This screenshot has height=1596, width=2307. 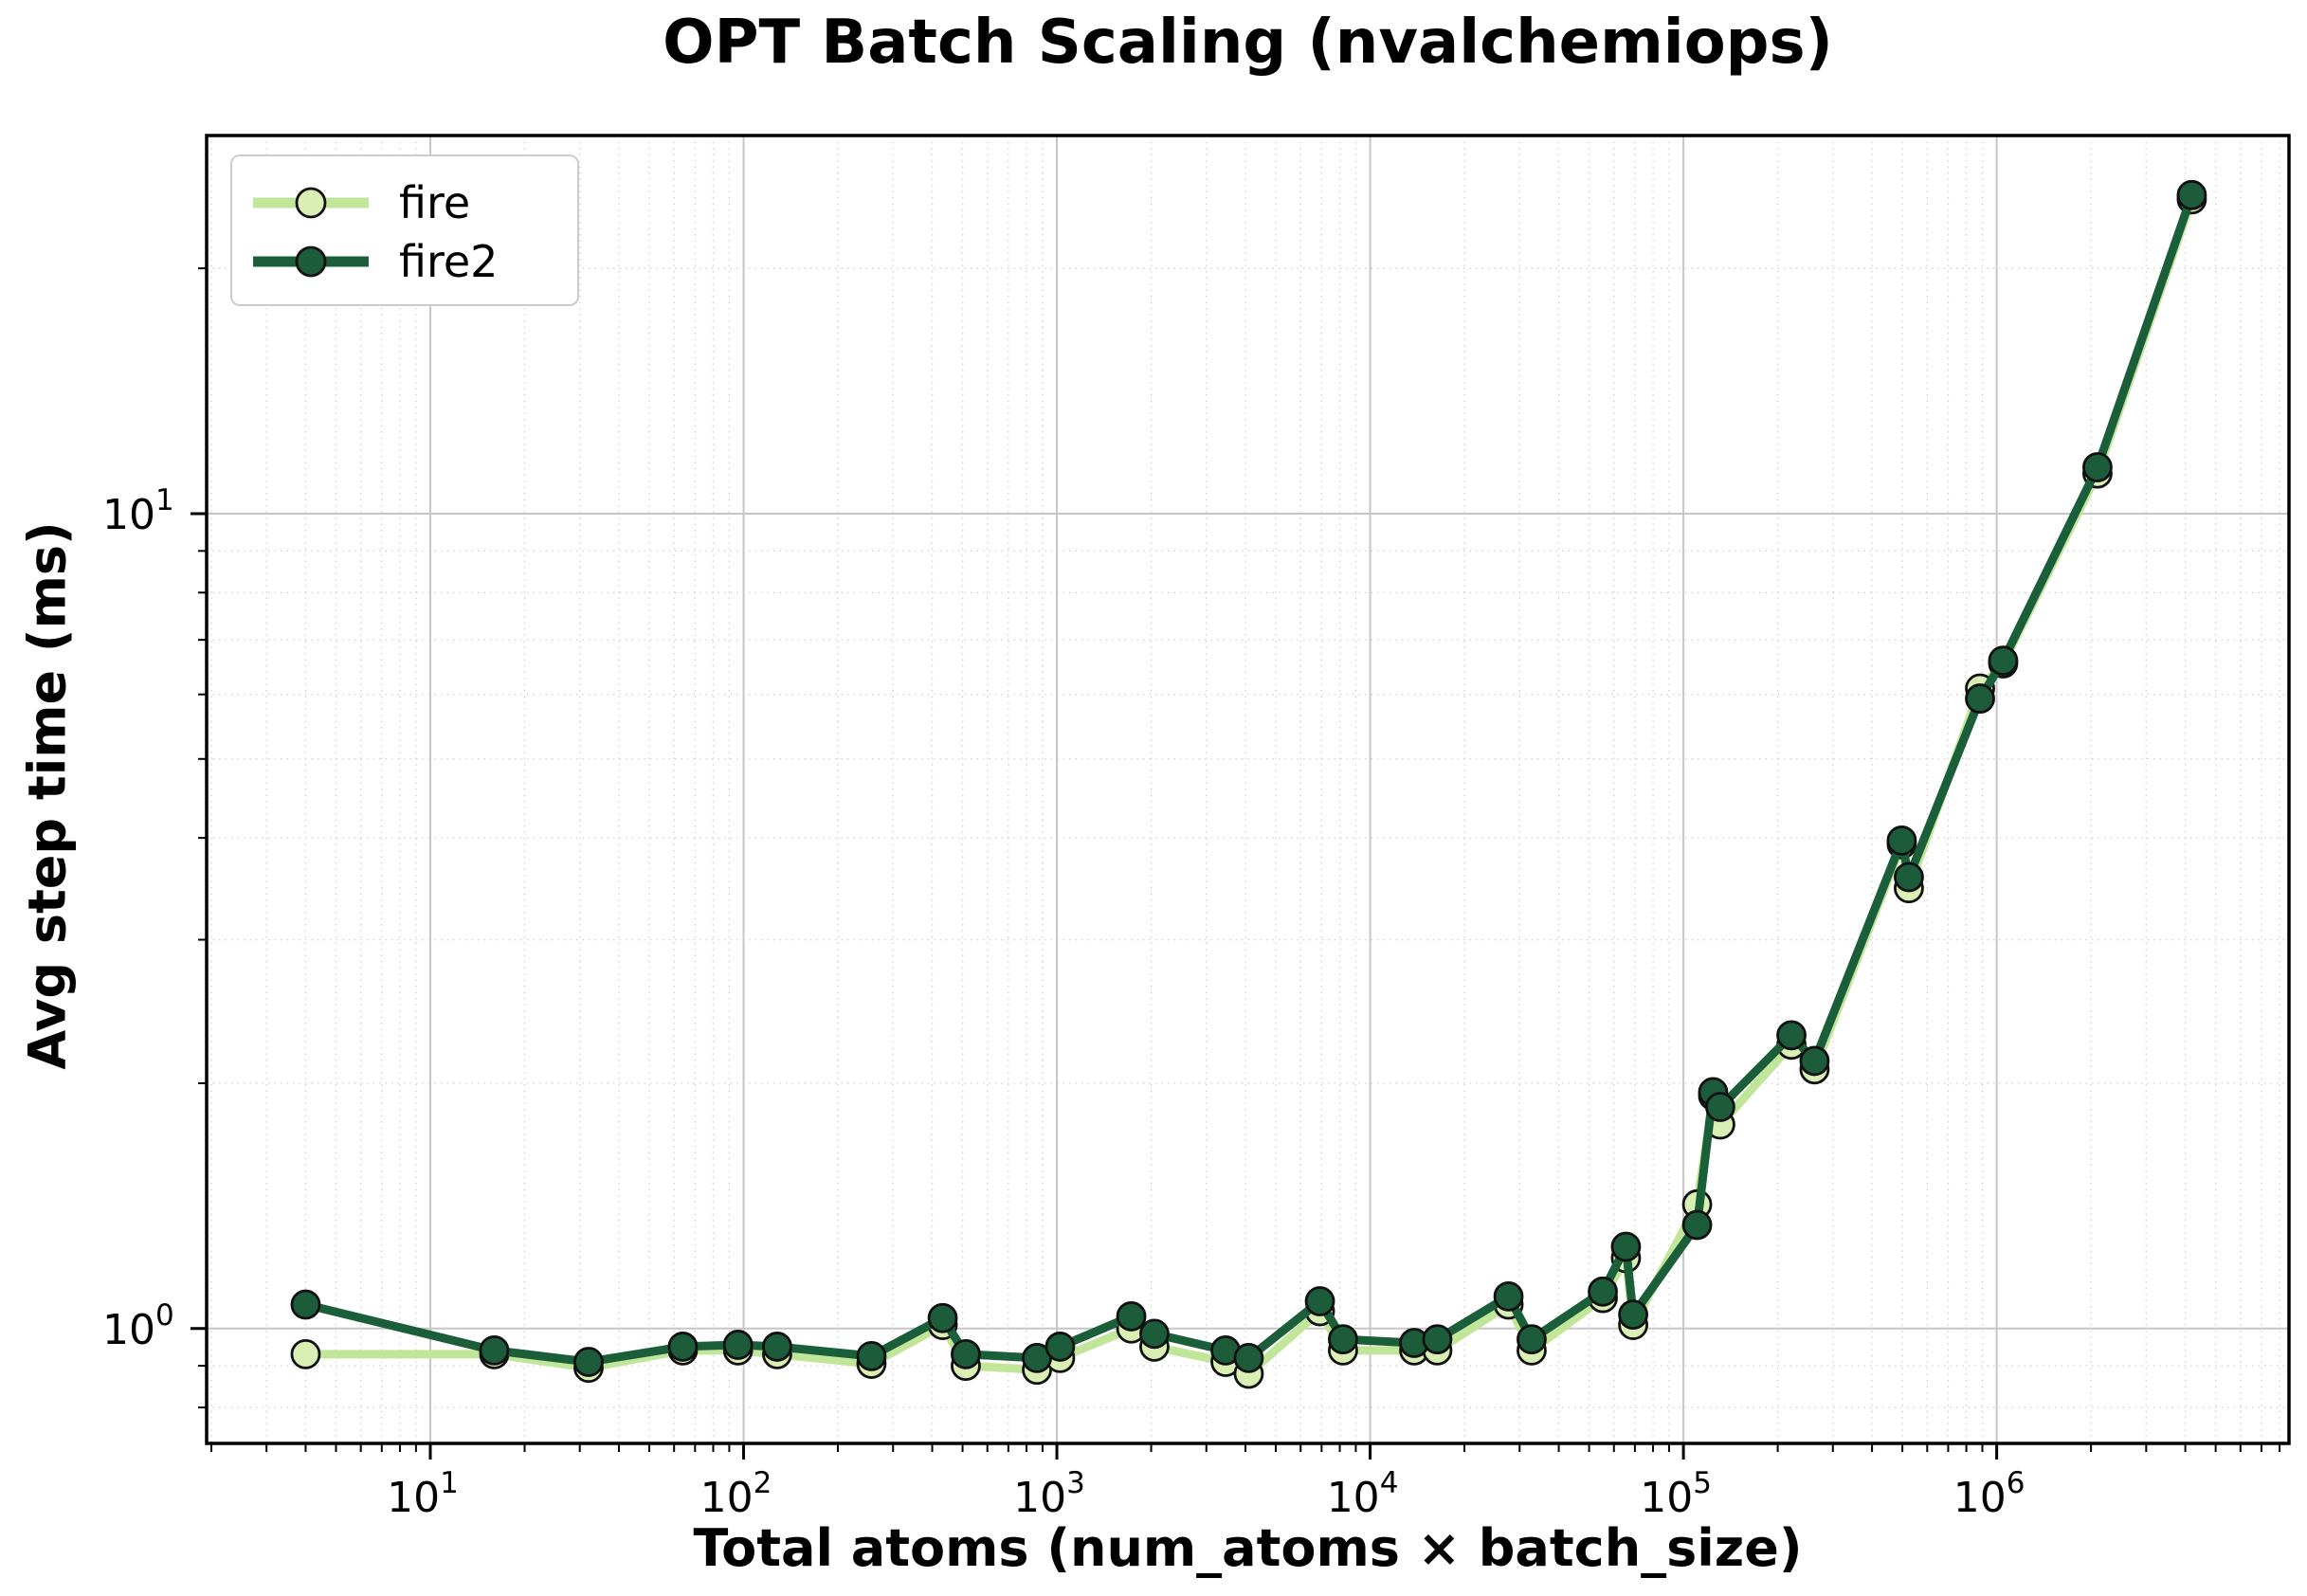 What do you see at coordinates (1049, 1494) in the screenshot?
I see `x-tick-label: 10³` at bounding box center [1049, 1494].